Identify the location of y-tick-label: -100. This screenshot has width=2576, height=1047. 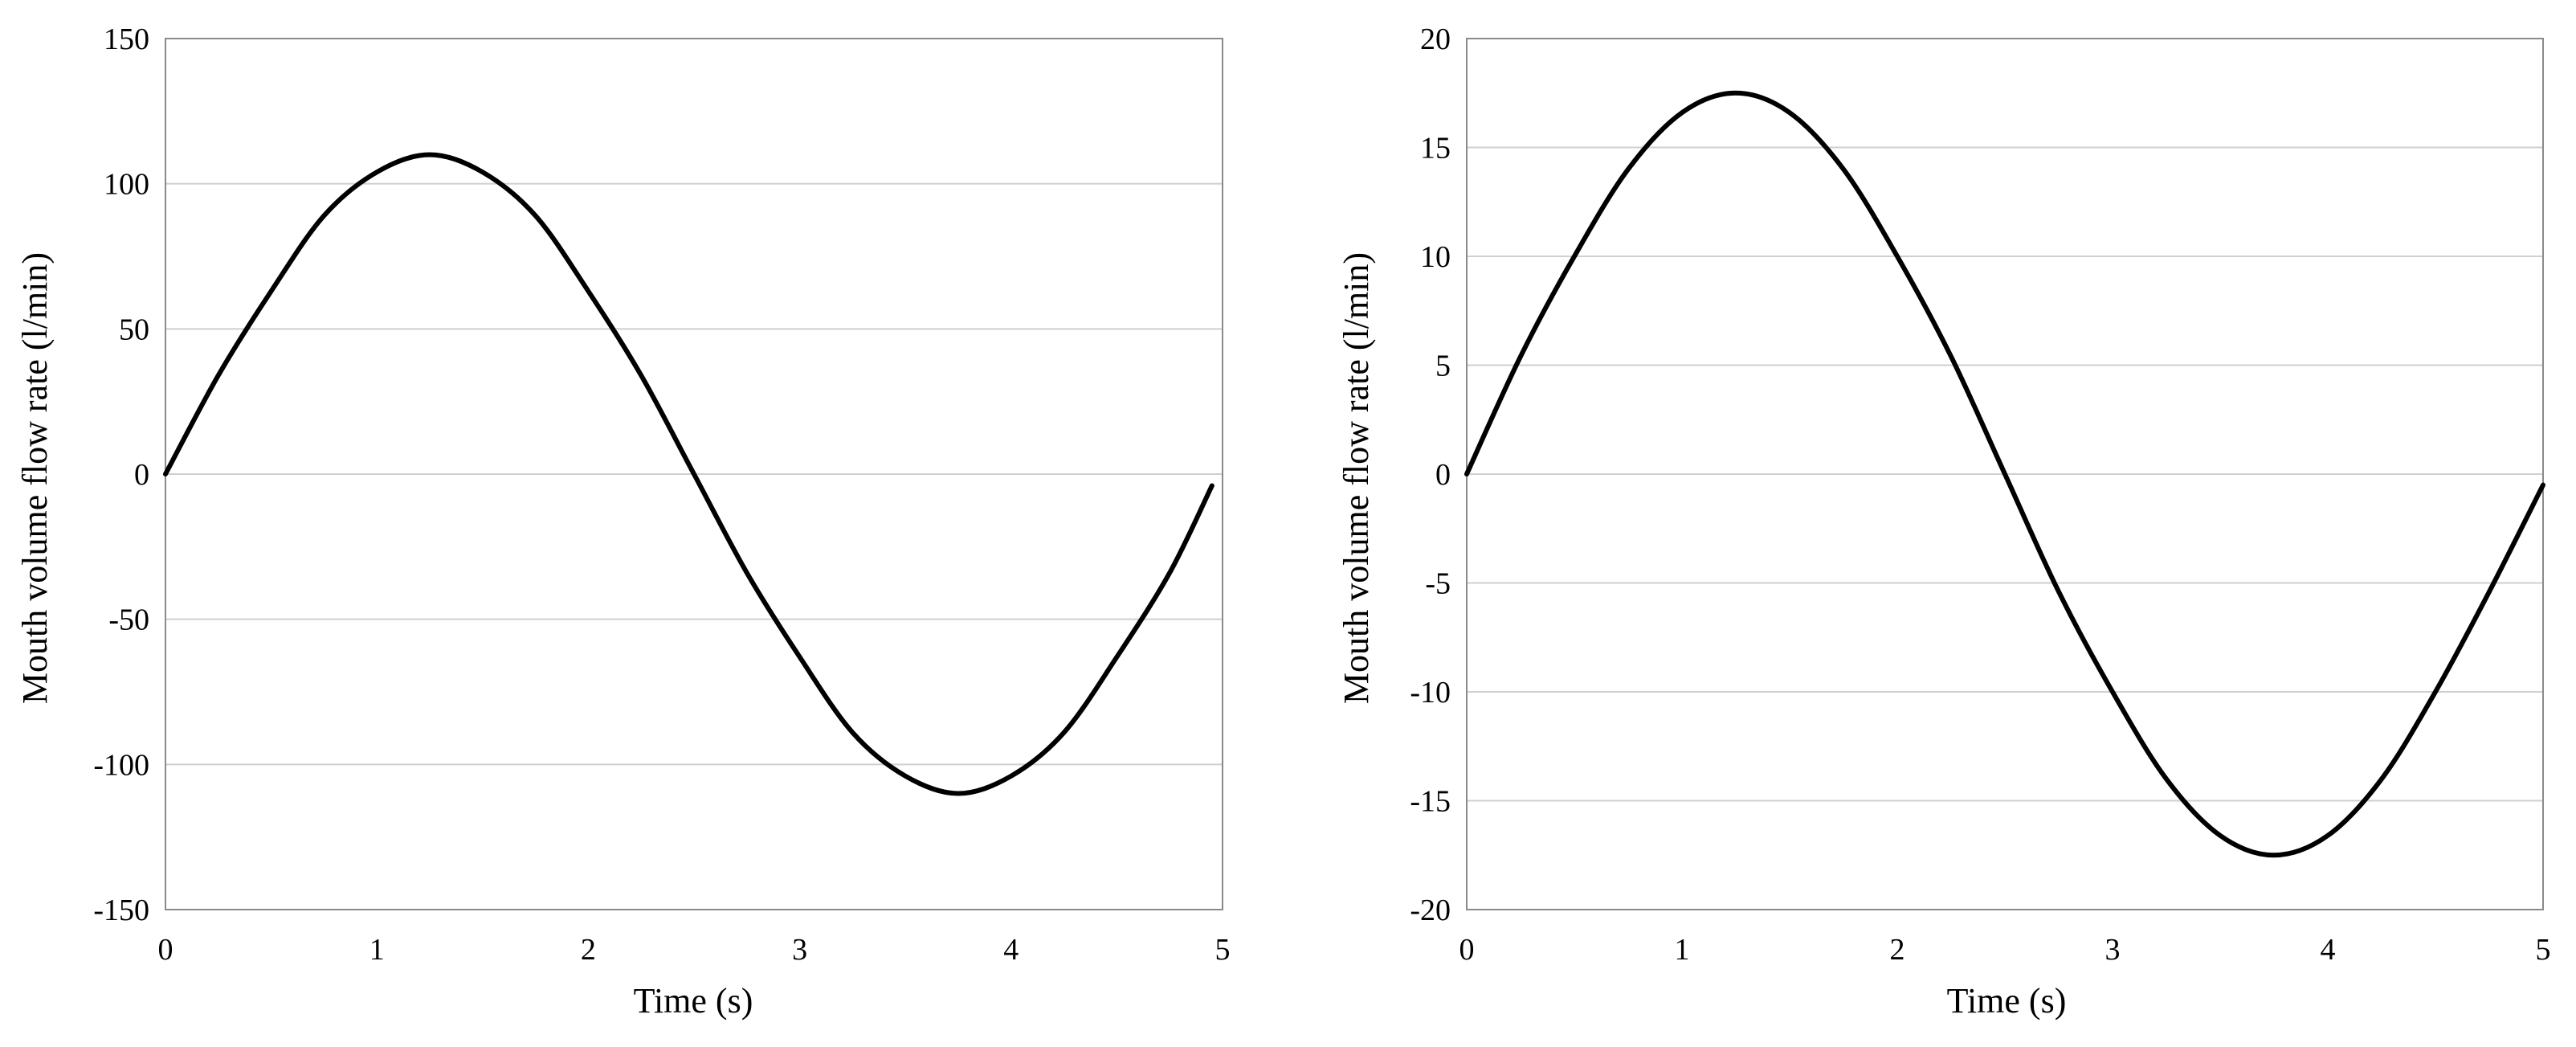
(121, 765).